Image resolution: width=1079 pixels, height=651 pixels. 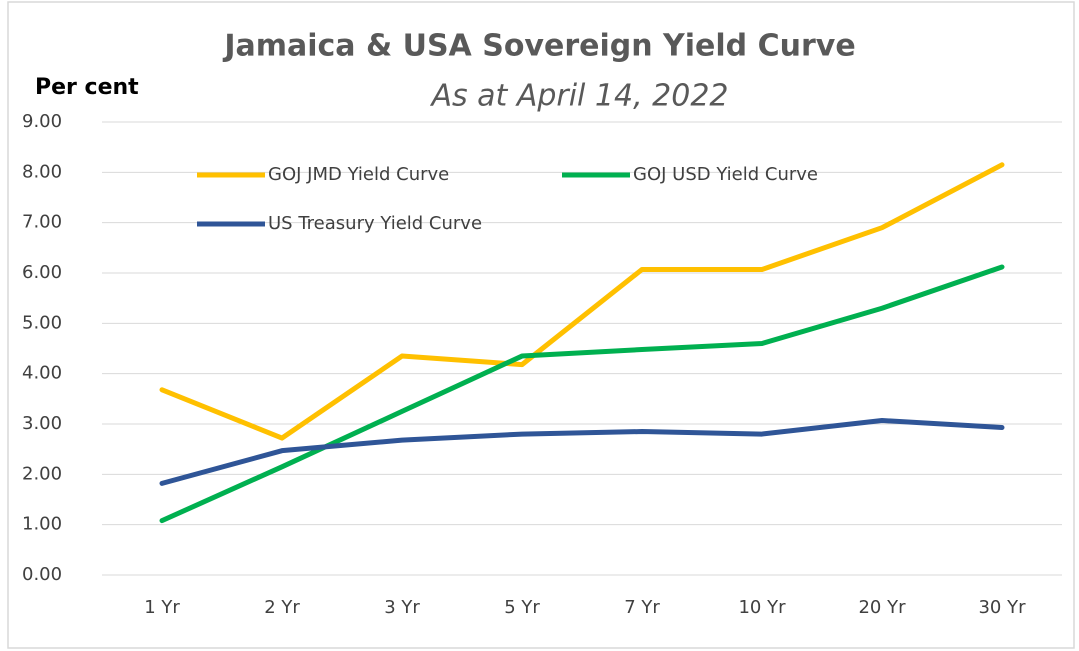 What do you see at coordinates (42, 524) in the screenshot?
I see `y-tick-label: 1.00` at bounding box center [42, 524].